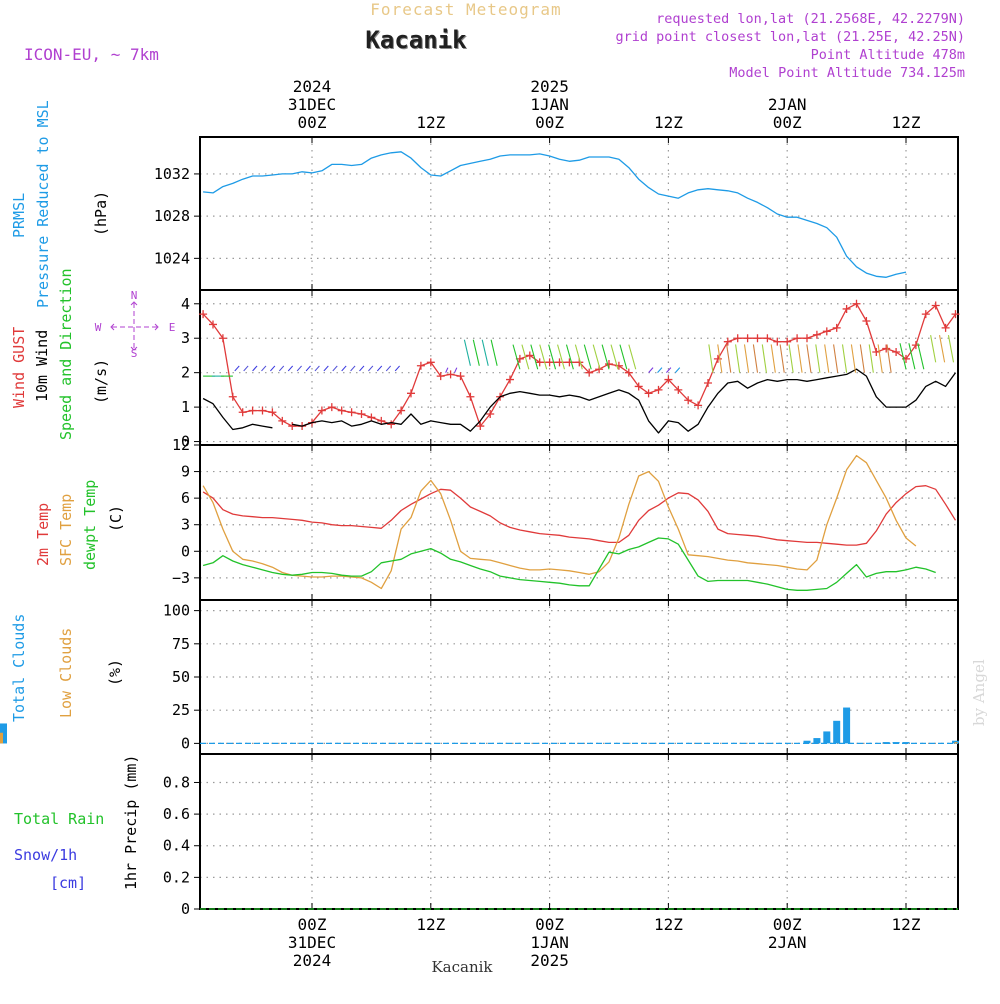 The image size is (1000, 1004). What do you see at coordinates (134, 295) in the screenshot?
I see `compass-n: N` at bounding box center [134, 295].